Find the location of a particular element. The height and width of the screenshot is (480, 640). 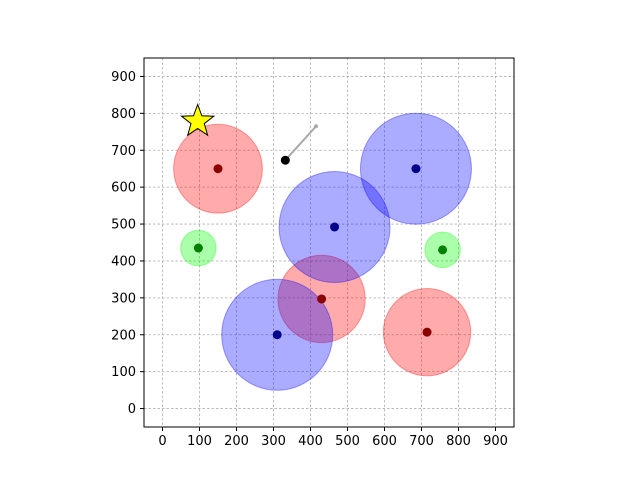

x-tick-label: 600 is located at coordinates (384, 441).